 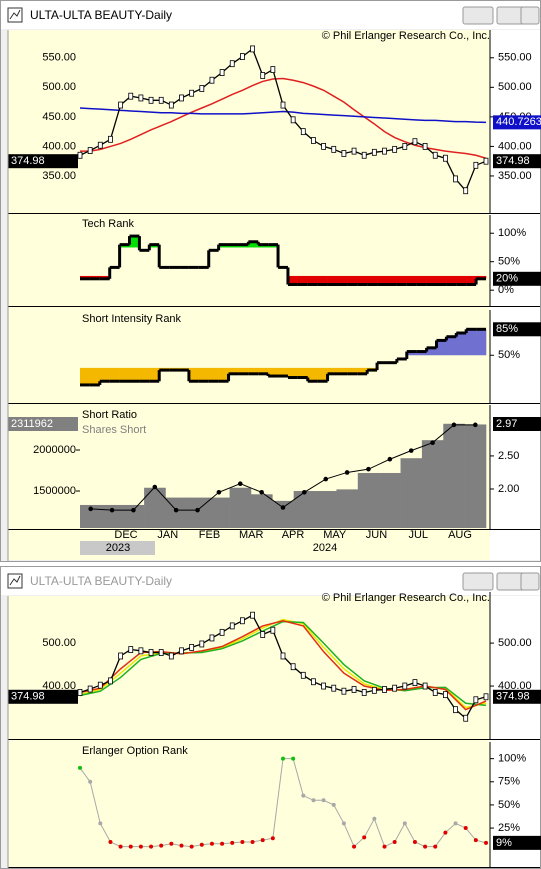 What do you see at coordinates (15, 580) in the screenshot?
I see `app-icon-graph` at bounding box center [15, 580].